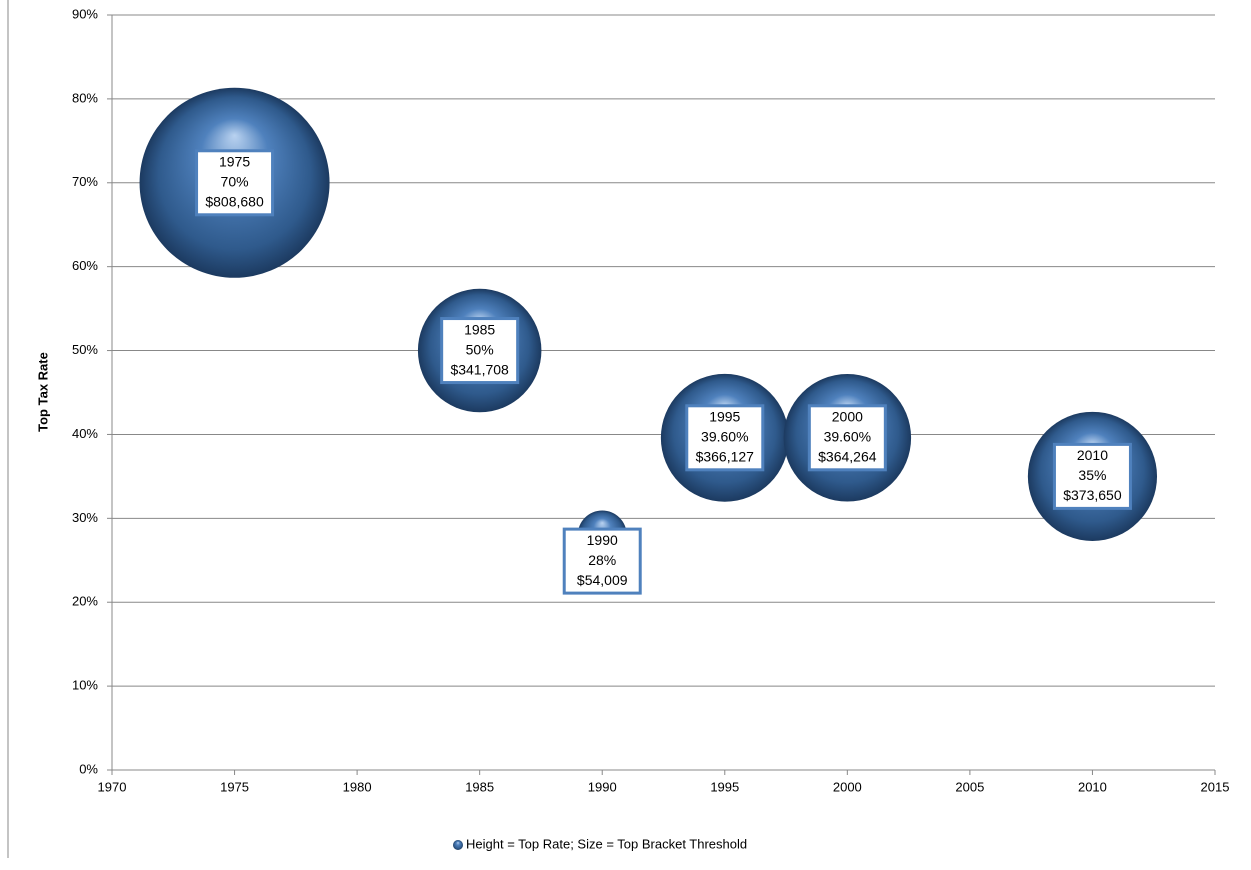 This screenshot has height=870, width=1251. Describe the element at coordinates (847, 457) in the screenshot. I see `data-label-size: $364,264` at that location.